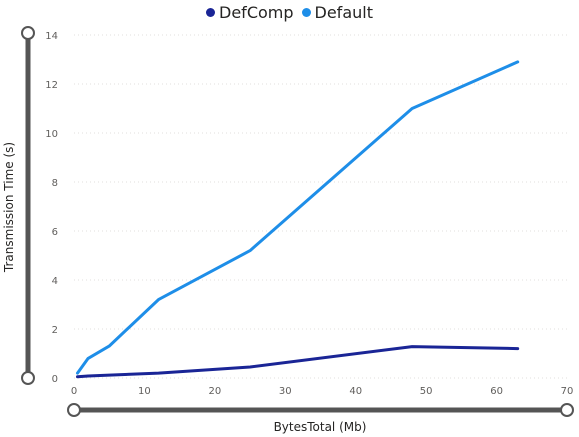 This screenshot has width=579, height=437. What do you see at coordinates (285, 391) in the screenshot?
I see `x-tick-label: 30` at bounding box center [285, 391].